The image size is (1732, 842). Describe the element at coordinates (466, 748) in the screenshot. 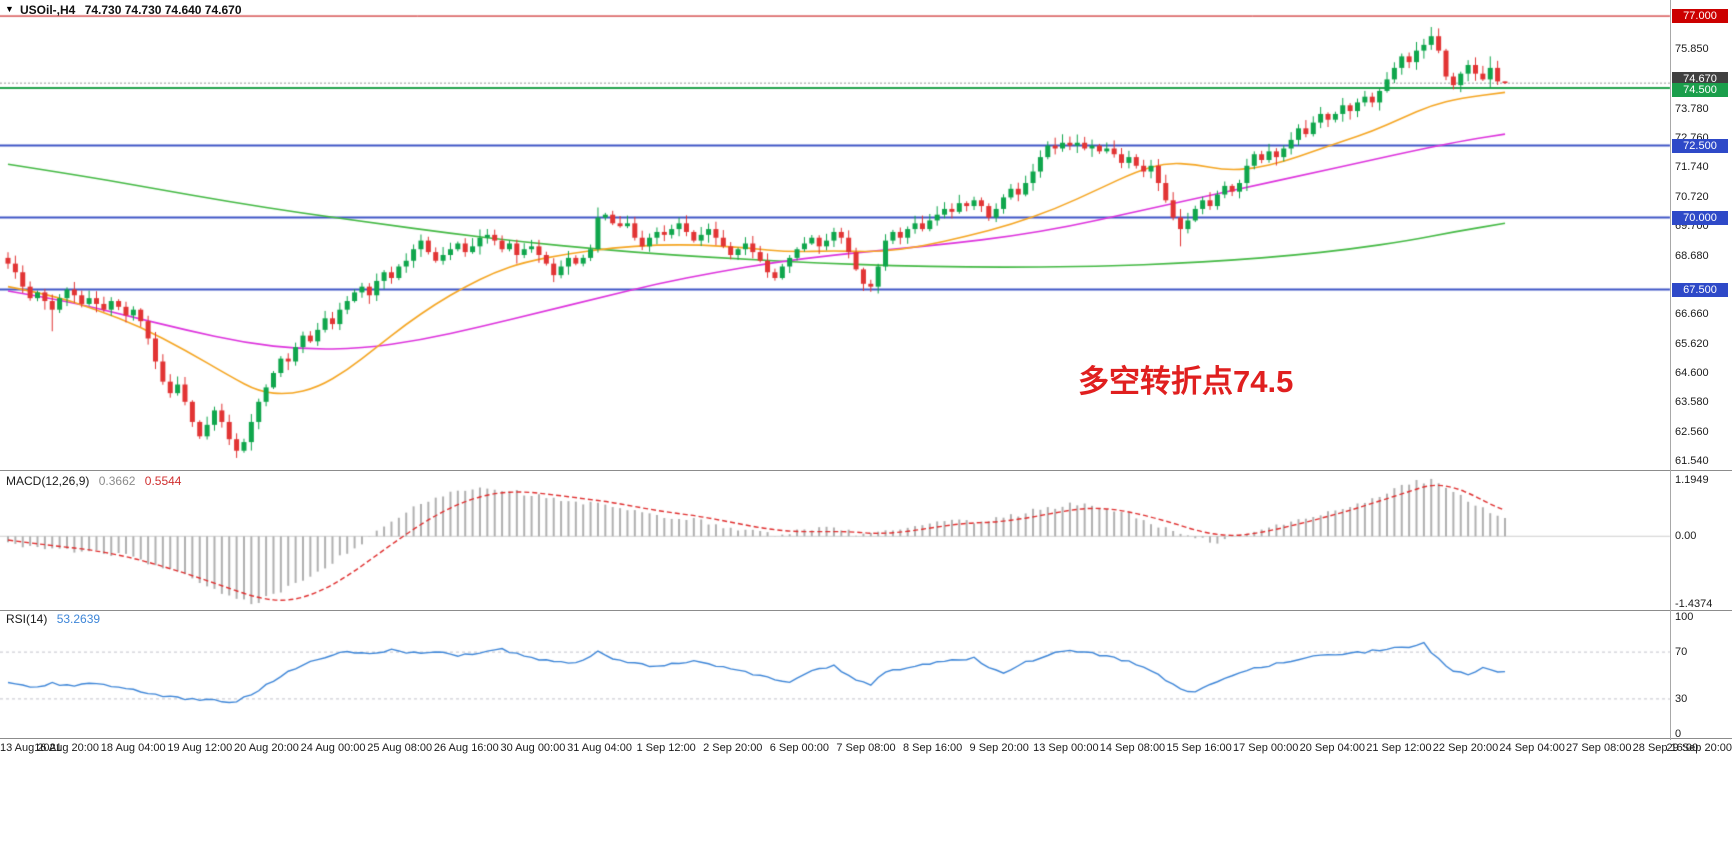

I see `time-axis-label: 26 Aug 16:00` at that location.